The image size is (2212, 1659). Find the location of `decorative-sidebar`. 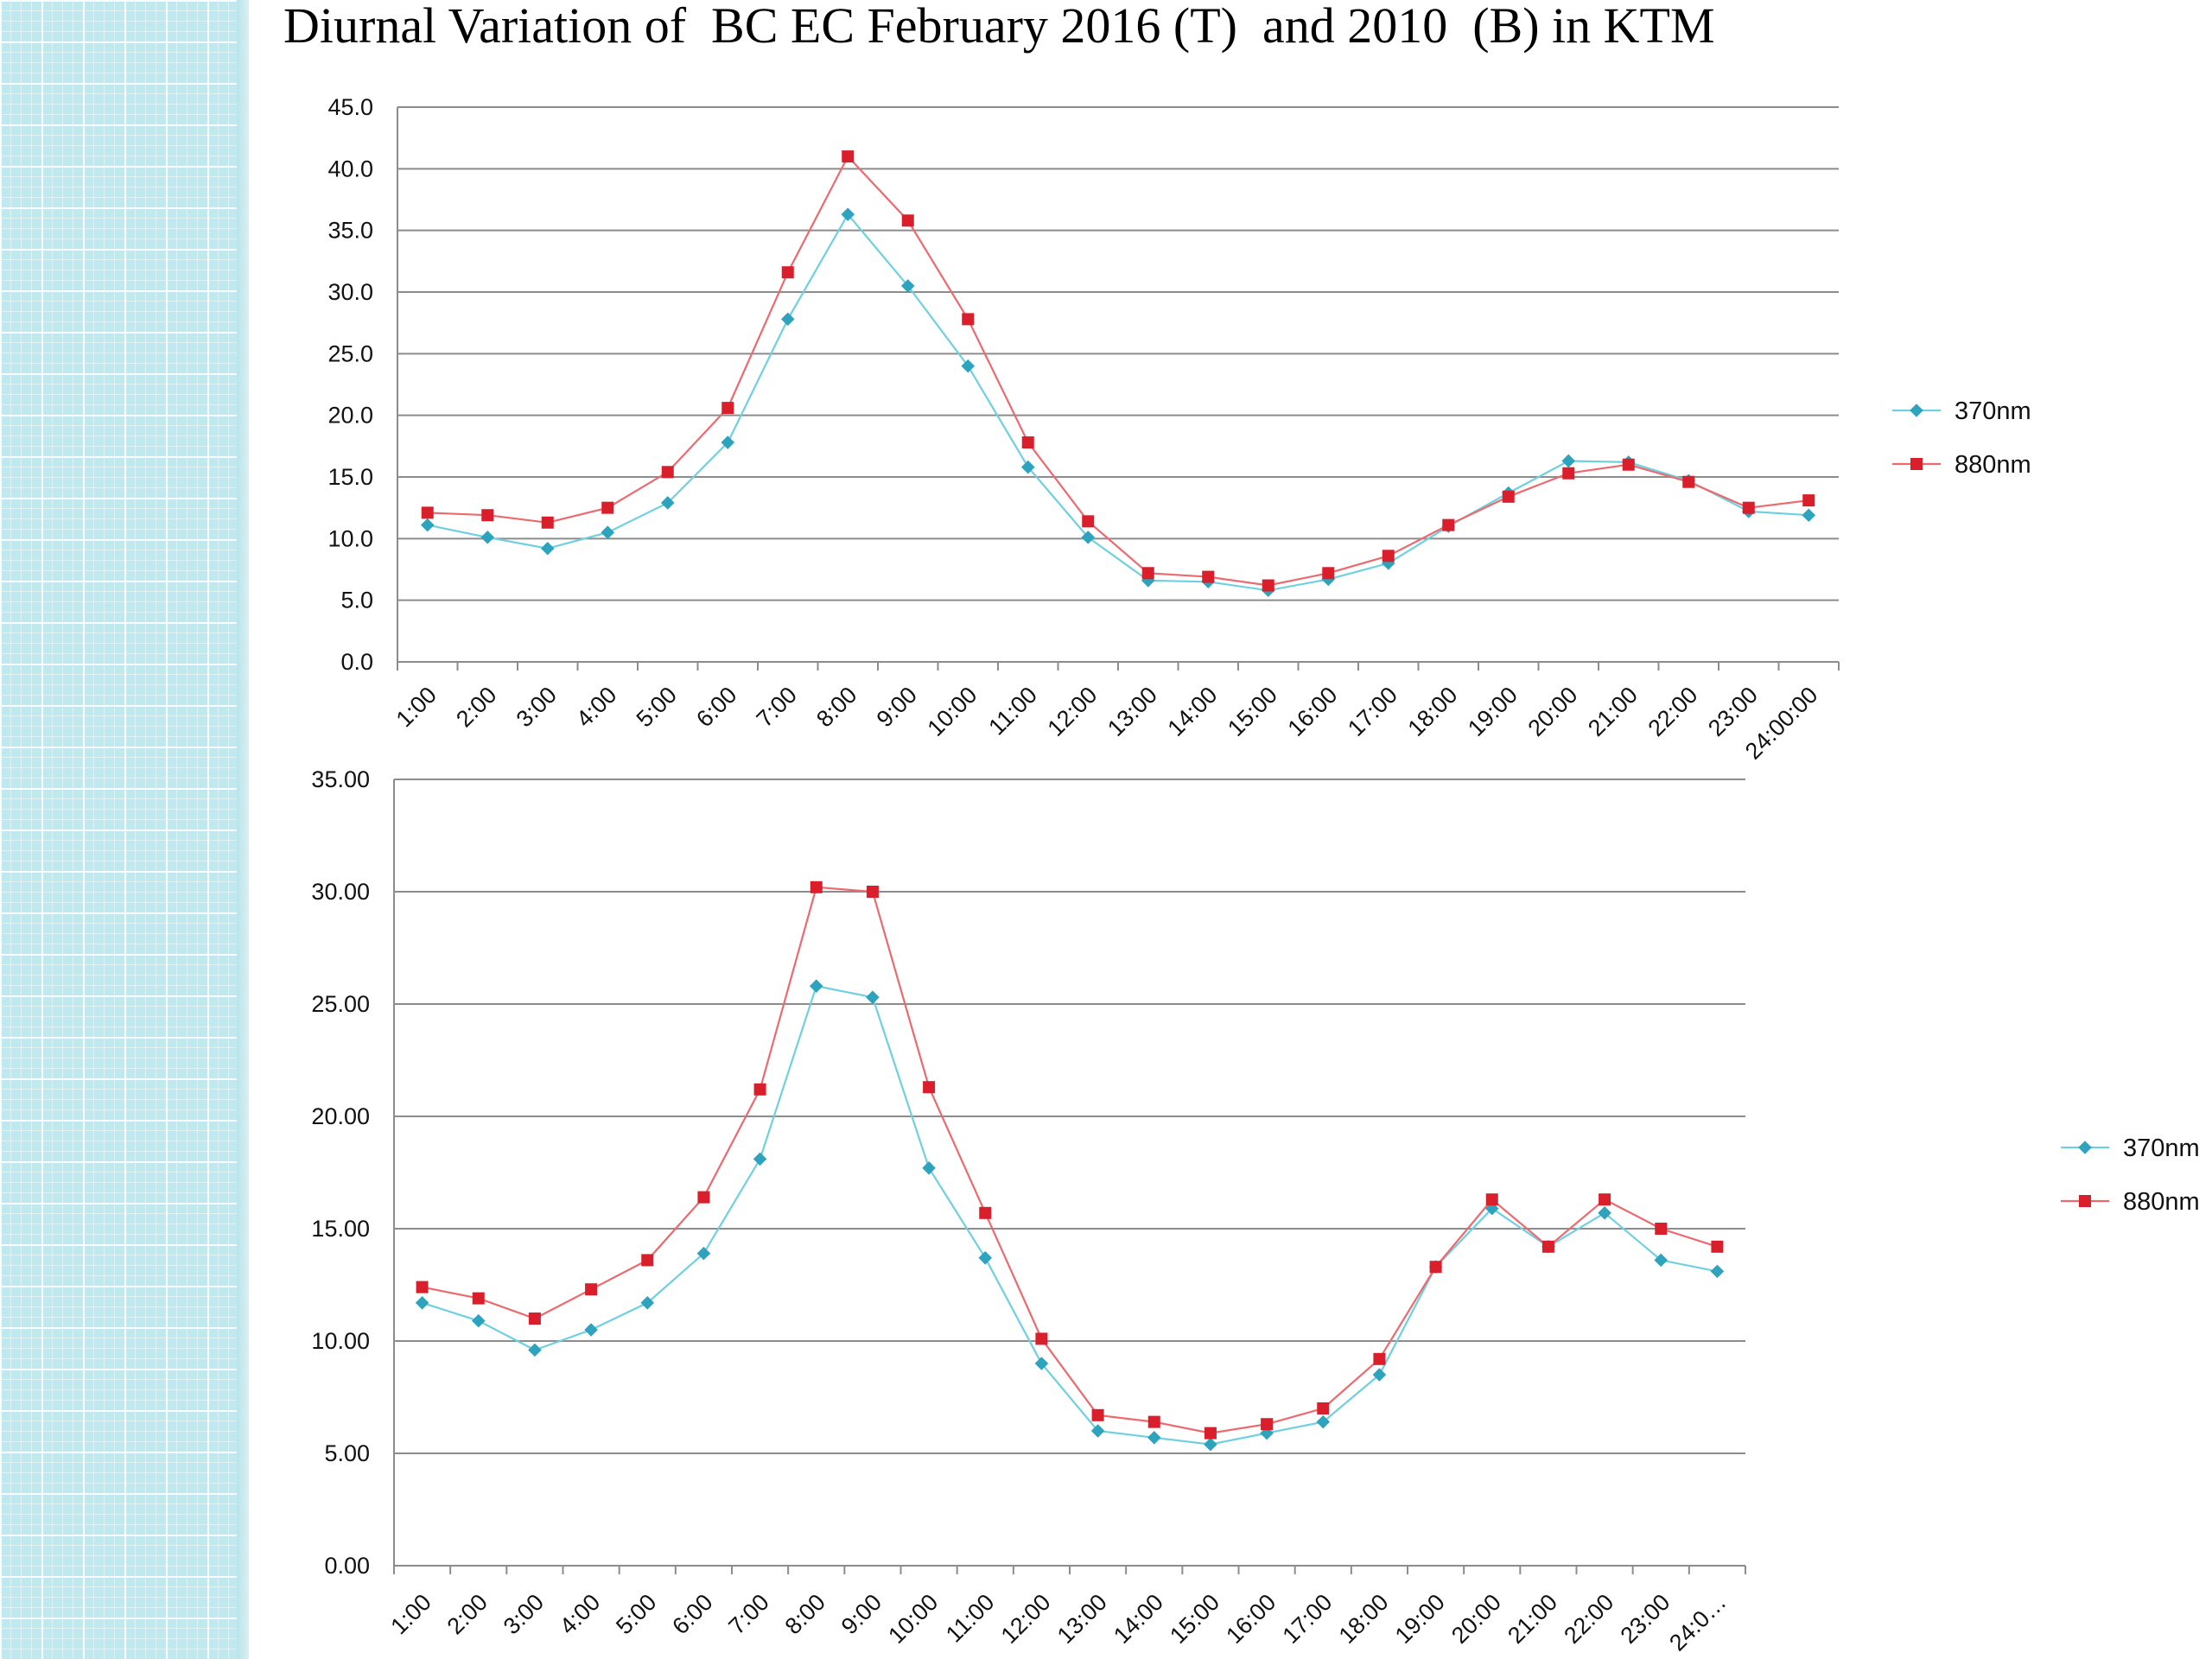

decorative-sidebar is located at coordinates (124, 829).